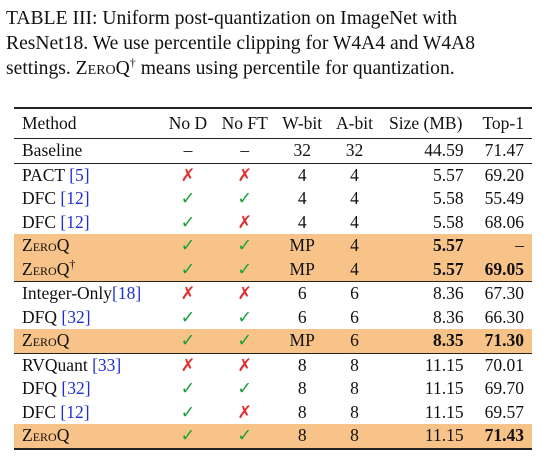  I want to click on table-row: RVQuant [33] ✗ ✗ 8 8 11.15 70.01, so click(273, 364).